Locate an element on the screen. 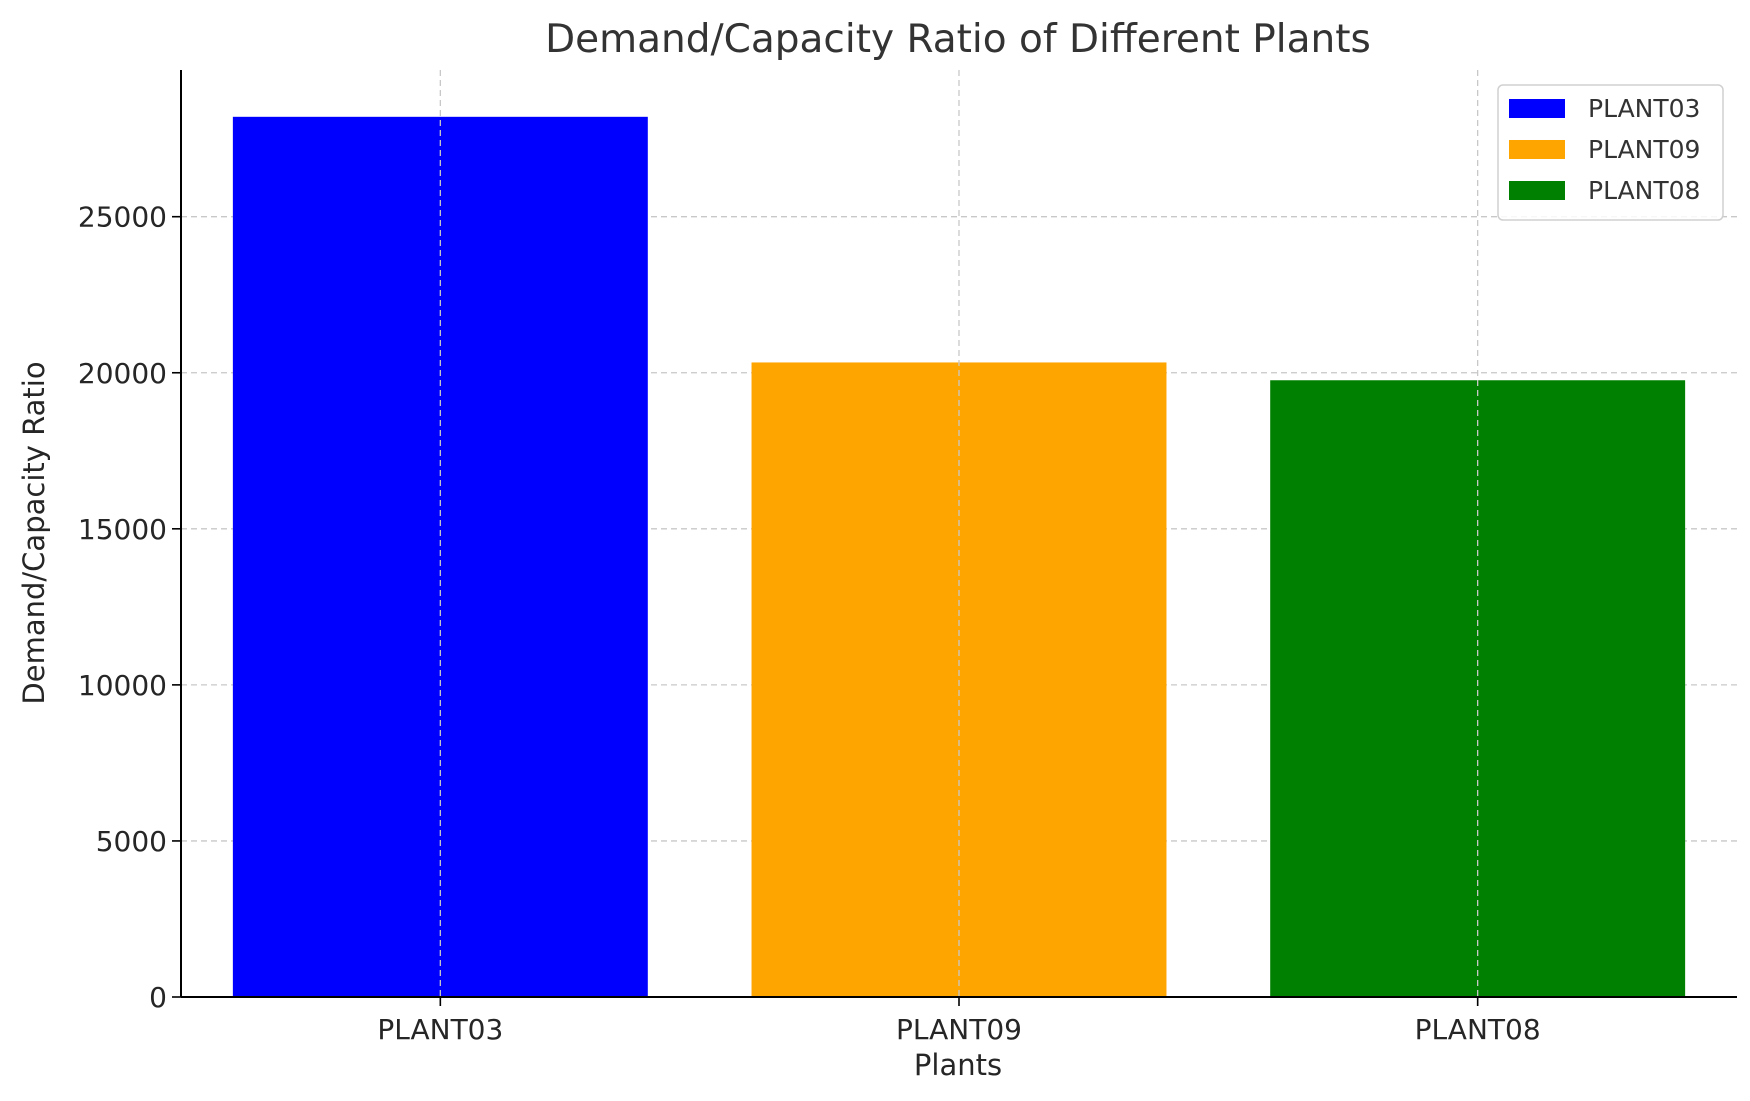 This screenshot has width=1750, height=1101. x-tick-label: PLANT09 is located at coordinates (959, 1029).